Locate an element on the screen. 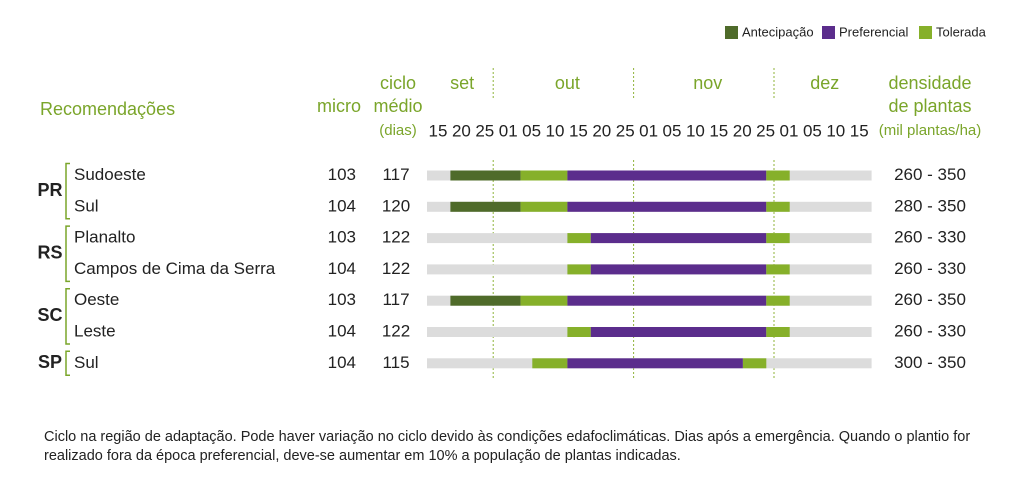  day-ticks: 15 20 25 01 05 10 15 20 25 01 05 10 15 20 25 01 05 10 15 is located at coordinates (649, 130).